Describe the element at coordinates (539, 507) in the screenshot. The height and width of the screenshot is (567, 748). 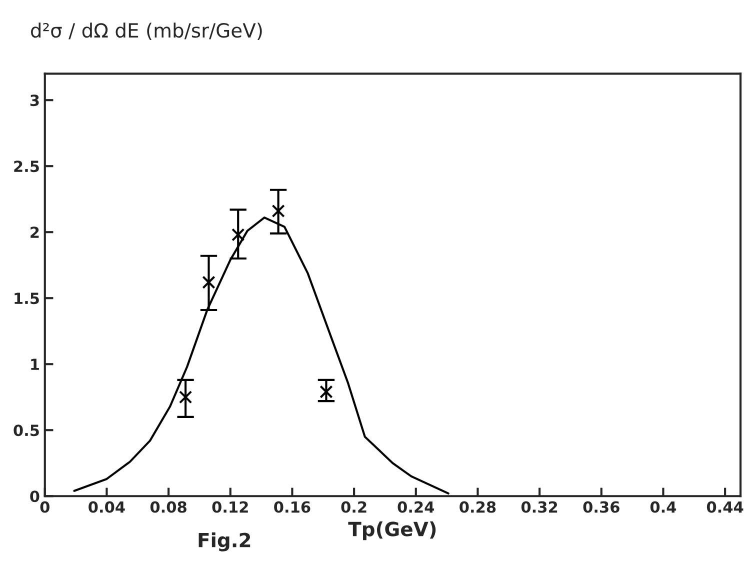
I see `x-tick-label: 0.32` at that location.